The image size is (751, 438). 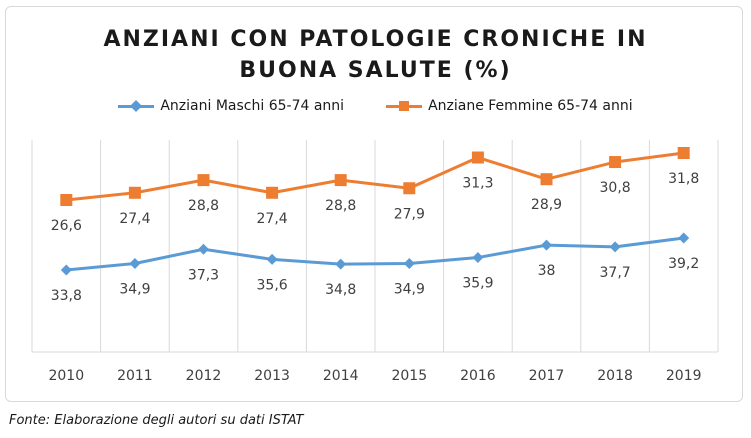 What do you see at coordinates (272, 192) in the screenshot?
I see `data-point-s1-2013` at bounding box center [272, 192].